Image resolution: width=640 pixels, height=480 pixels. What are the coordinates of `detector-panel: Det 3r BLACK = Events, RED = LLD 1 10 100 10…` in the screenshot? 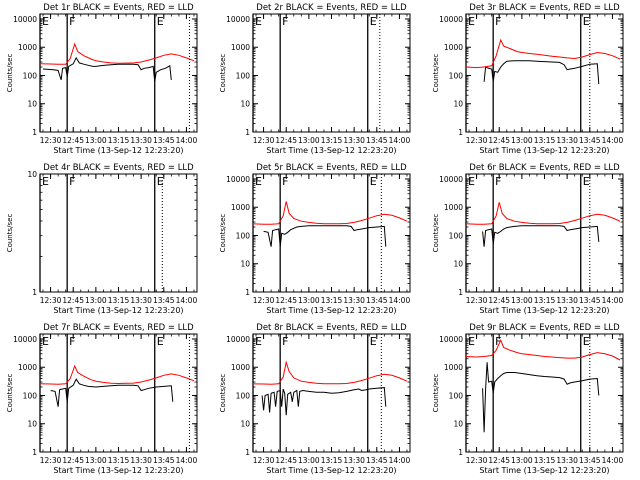 It's located at (528, 79).